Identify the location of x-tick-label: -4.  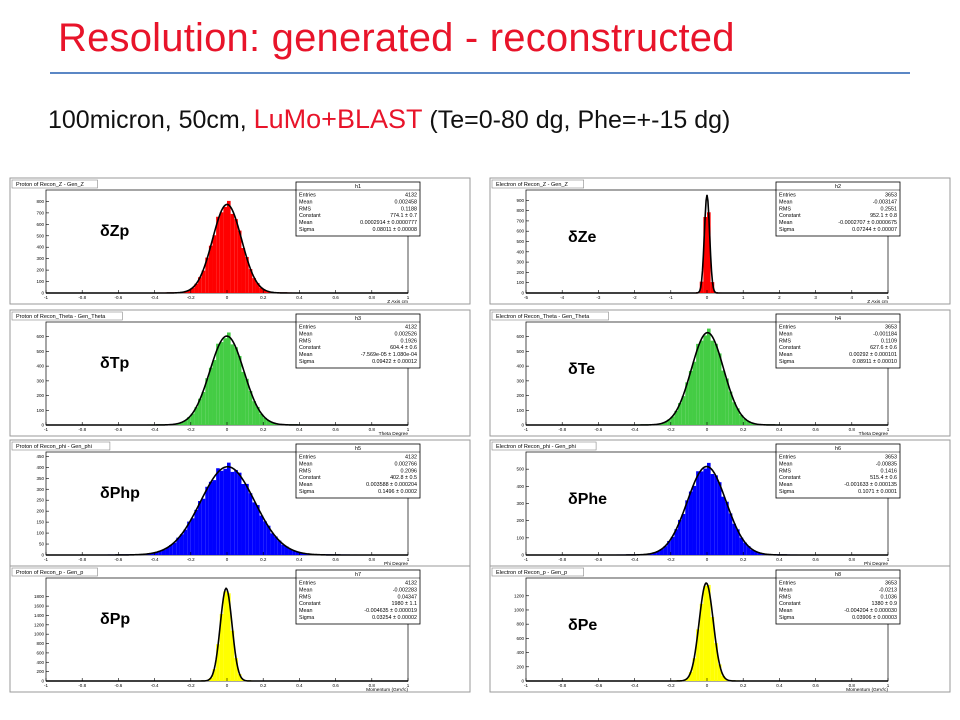
(562, 297).